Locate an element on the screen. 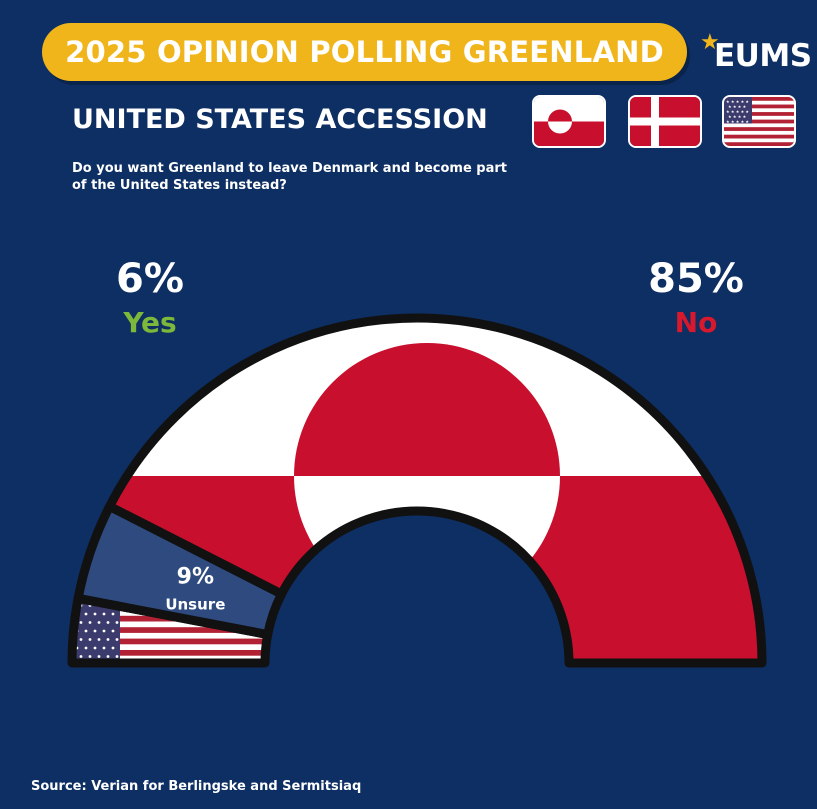 The height and width of the screenshot is (809, 817). yes-percent: 6% is located at coordinates (150, 279).